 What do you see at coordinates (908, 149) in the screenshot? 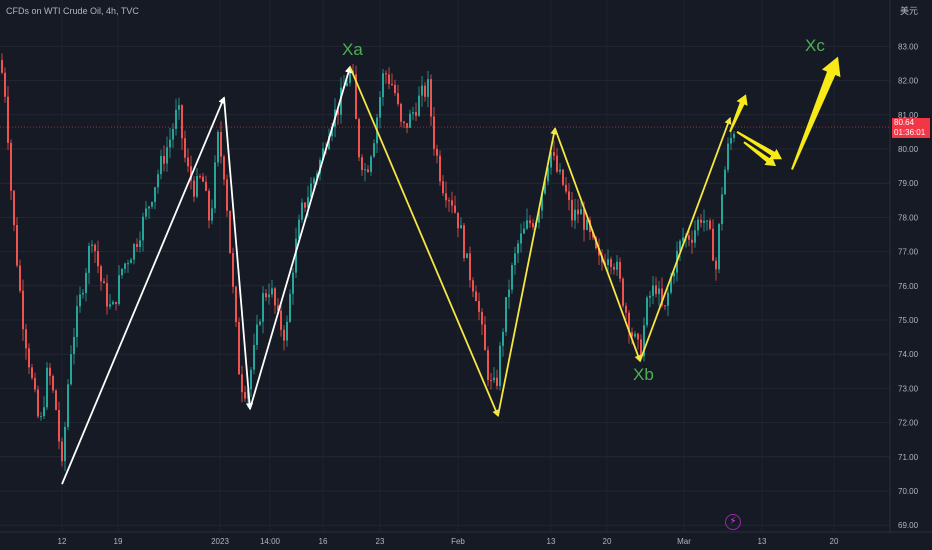
I see `y-tick-label: 80.00` at bounding box center [908, 149].